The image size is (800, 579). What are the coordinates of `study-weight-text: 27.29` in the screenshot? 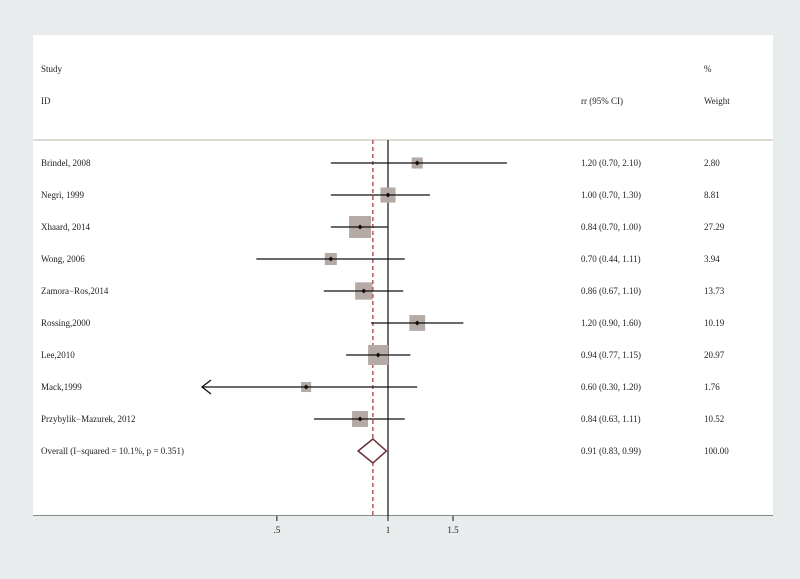 It's located at (714, 227).